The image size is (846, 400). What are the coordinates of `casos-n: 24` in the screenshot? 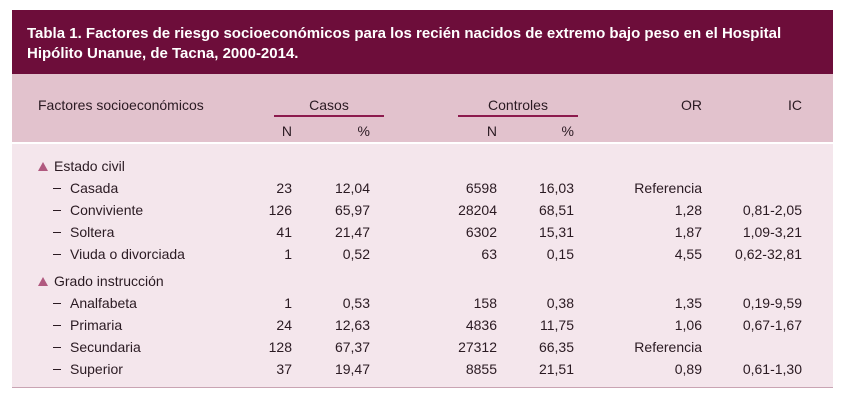 It's located at (284, 325).